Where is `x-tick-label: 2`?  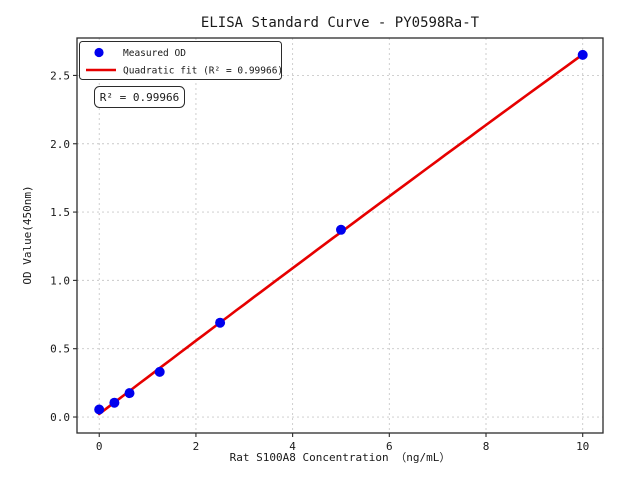 x-tick-label: 2 is located at coordinates (196, 446).